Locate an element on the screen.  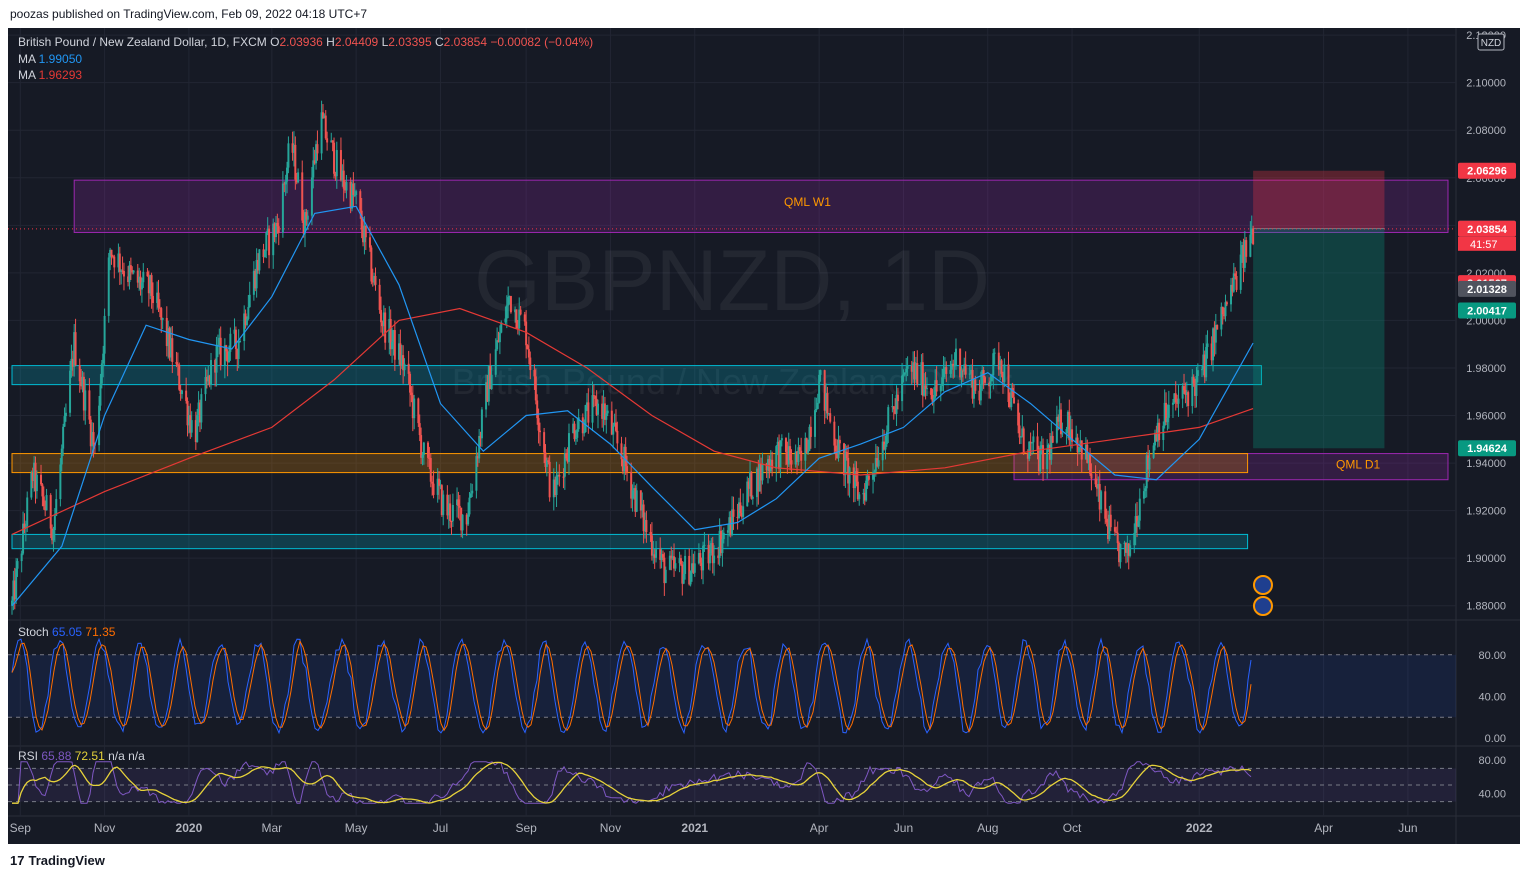
time-tick-label: Apr is located at coordinates (1323, 828).